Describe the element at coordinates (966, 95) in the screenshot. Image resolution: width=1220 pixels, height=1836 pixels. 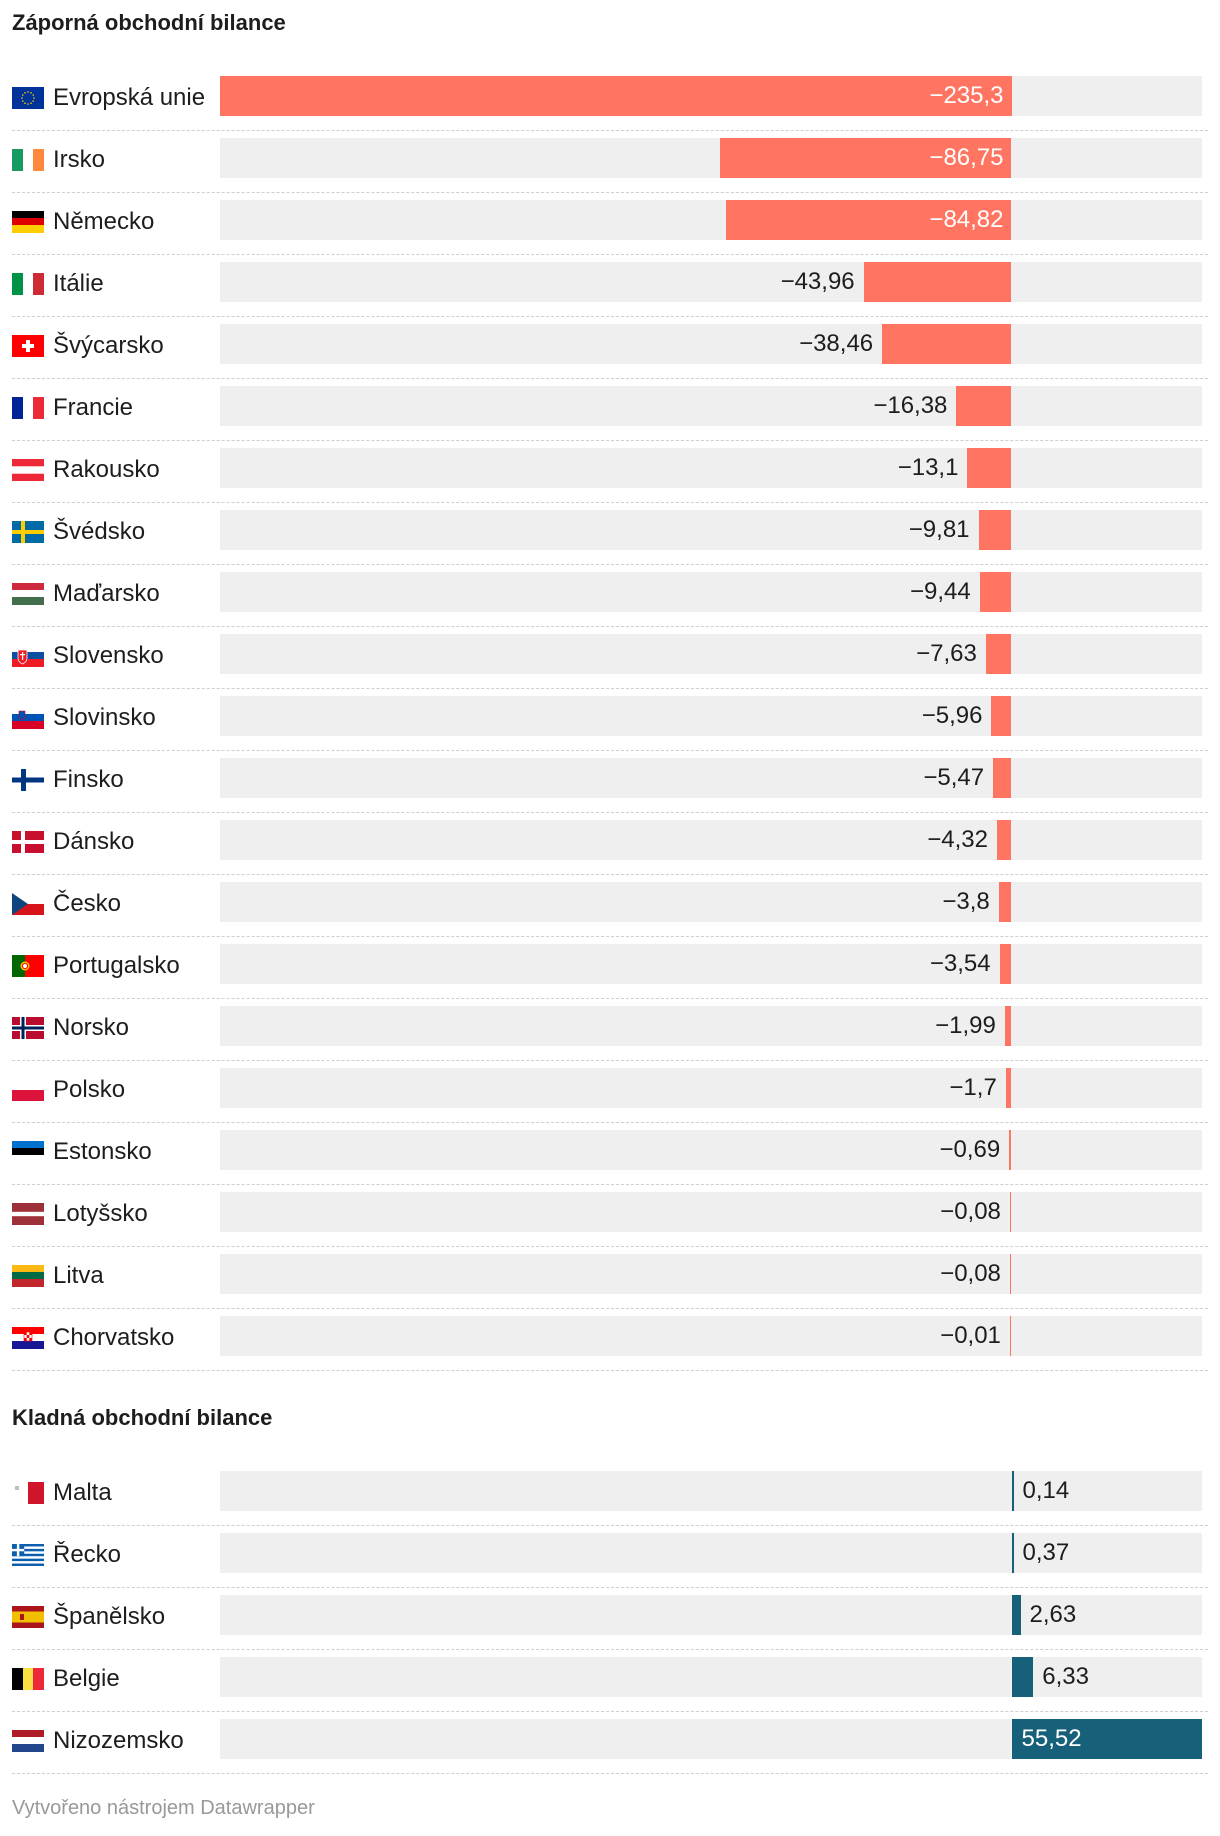
I see `value-label: −235,3` at that location.